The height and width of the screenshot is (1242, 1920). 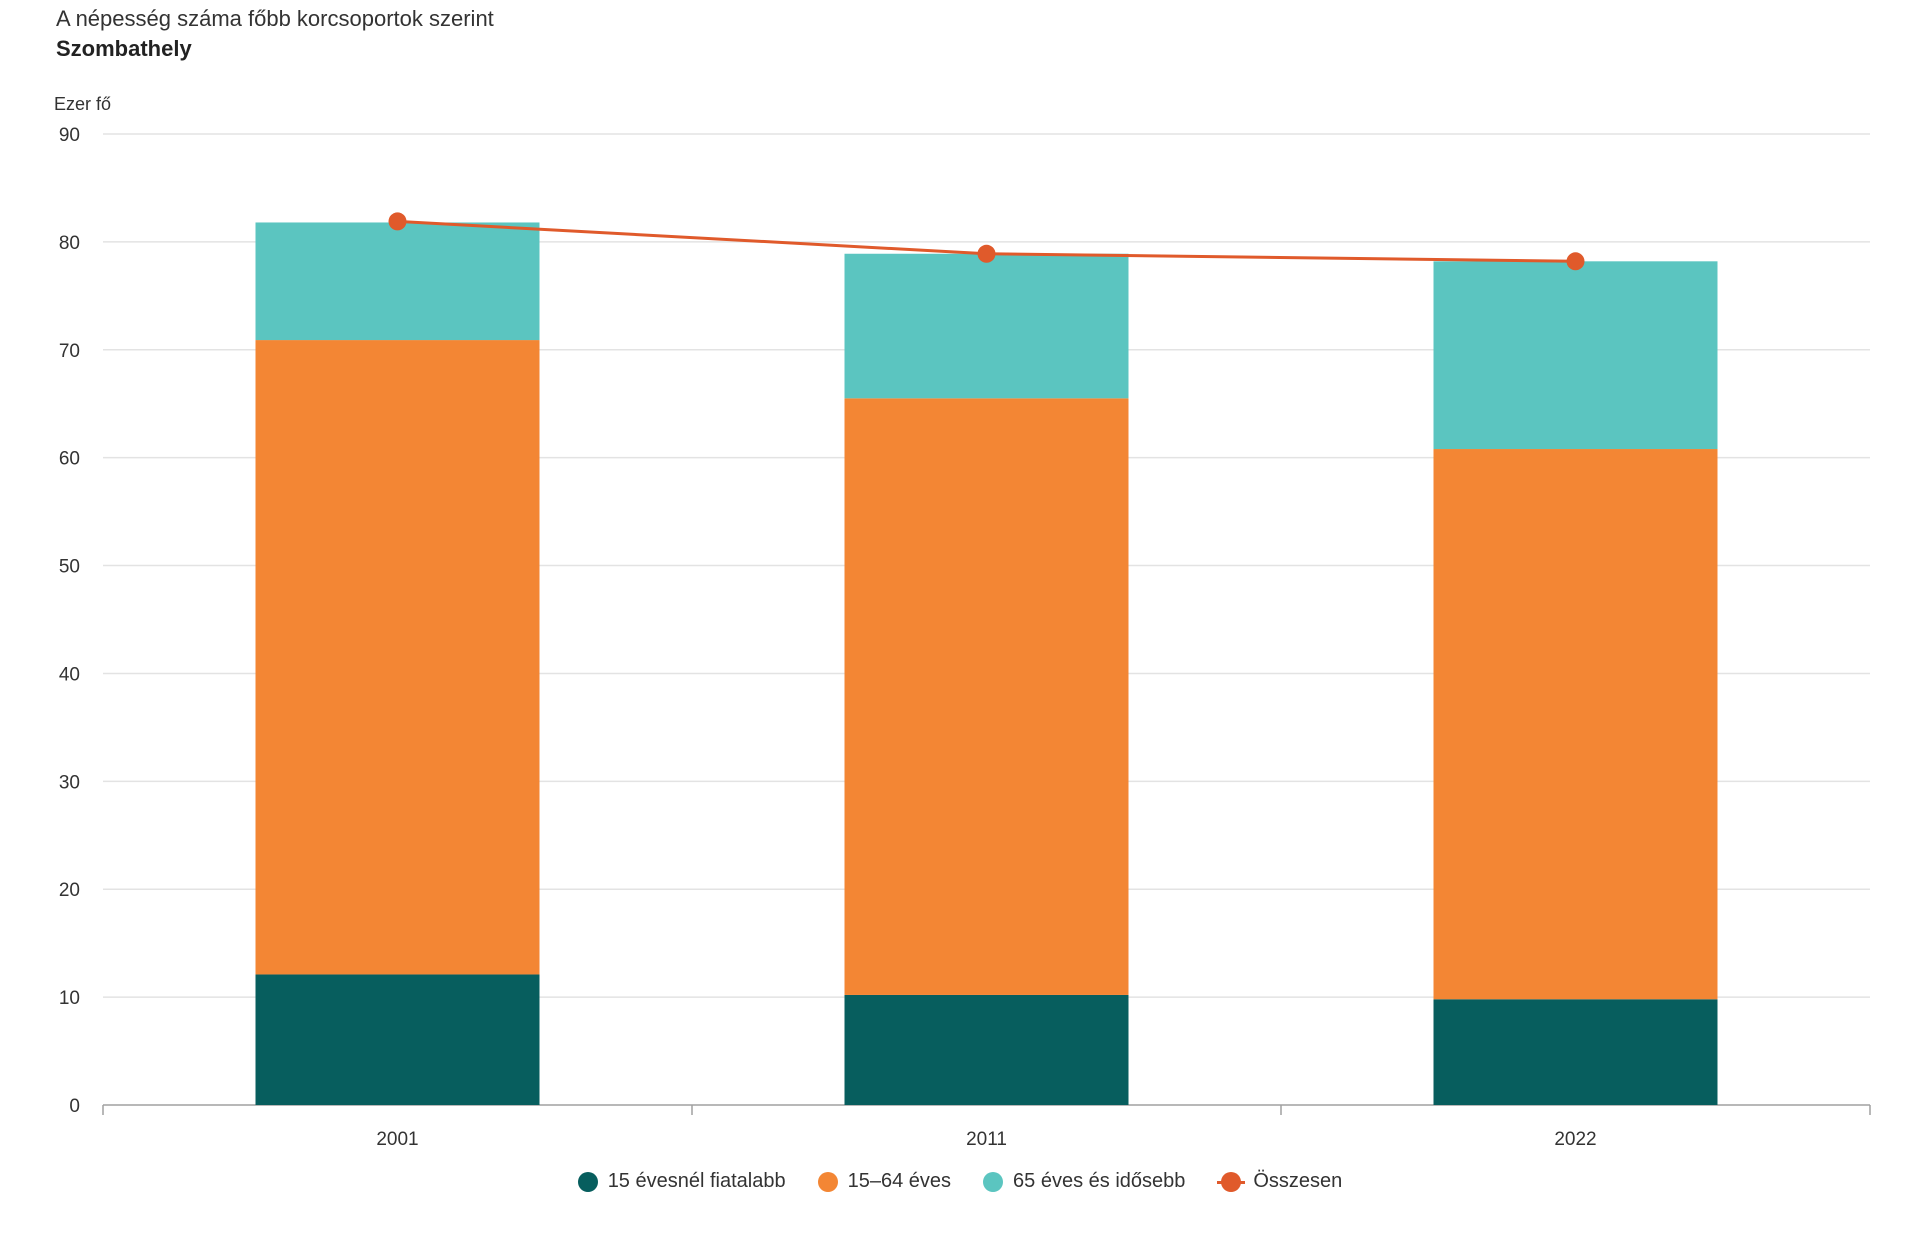 I want to click on total-point-2022, so click(x=1575, y=261).